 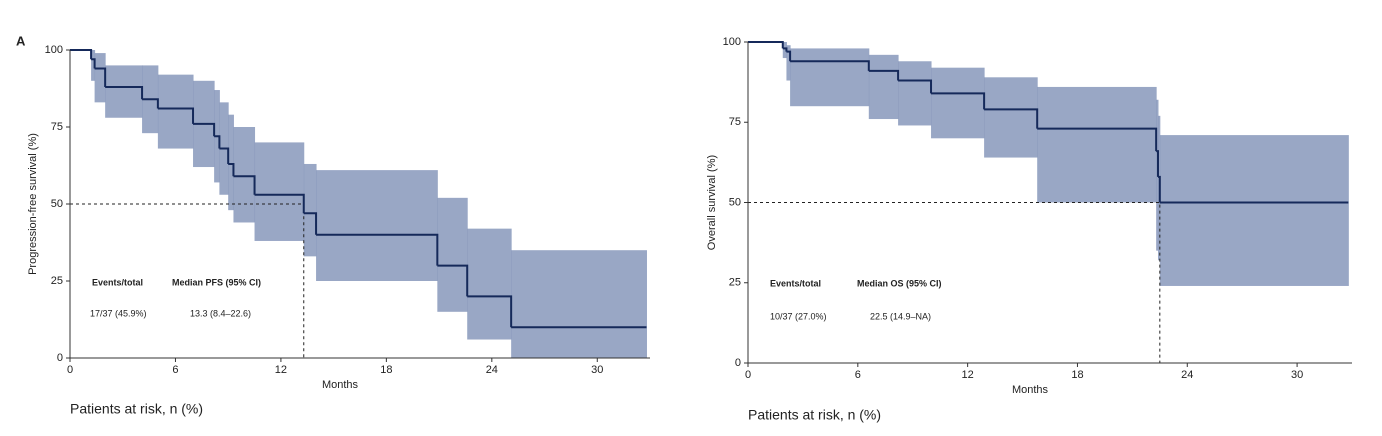 What do you see at coordinates (900, 316) in the screenshot?
I see `table-cell: 22.5 (14.9–NA)` at bounding box center [900, 316].